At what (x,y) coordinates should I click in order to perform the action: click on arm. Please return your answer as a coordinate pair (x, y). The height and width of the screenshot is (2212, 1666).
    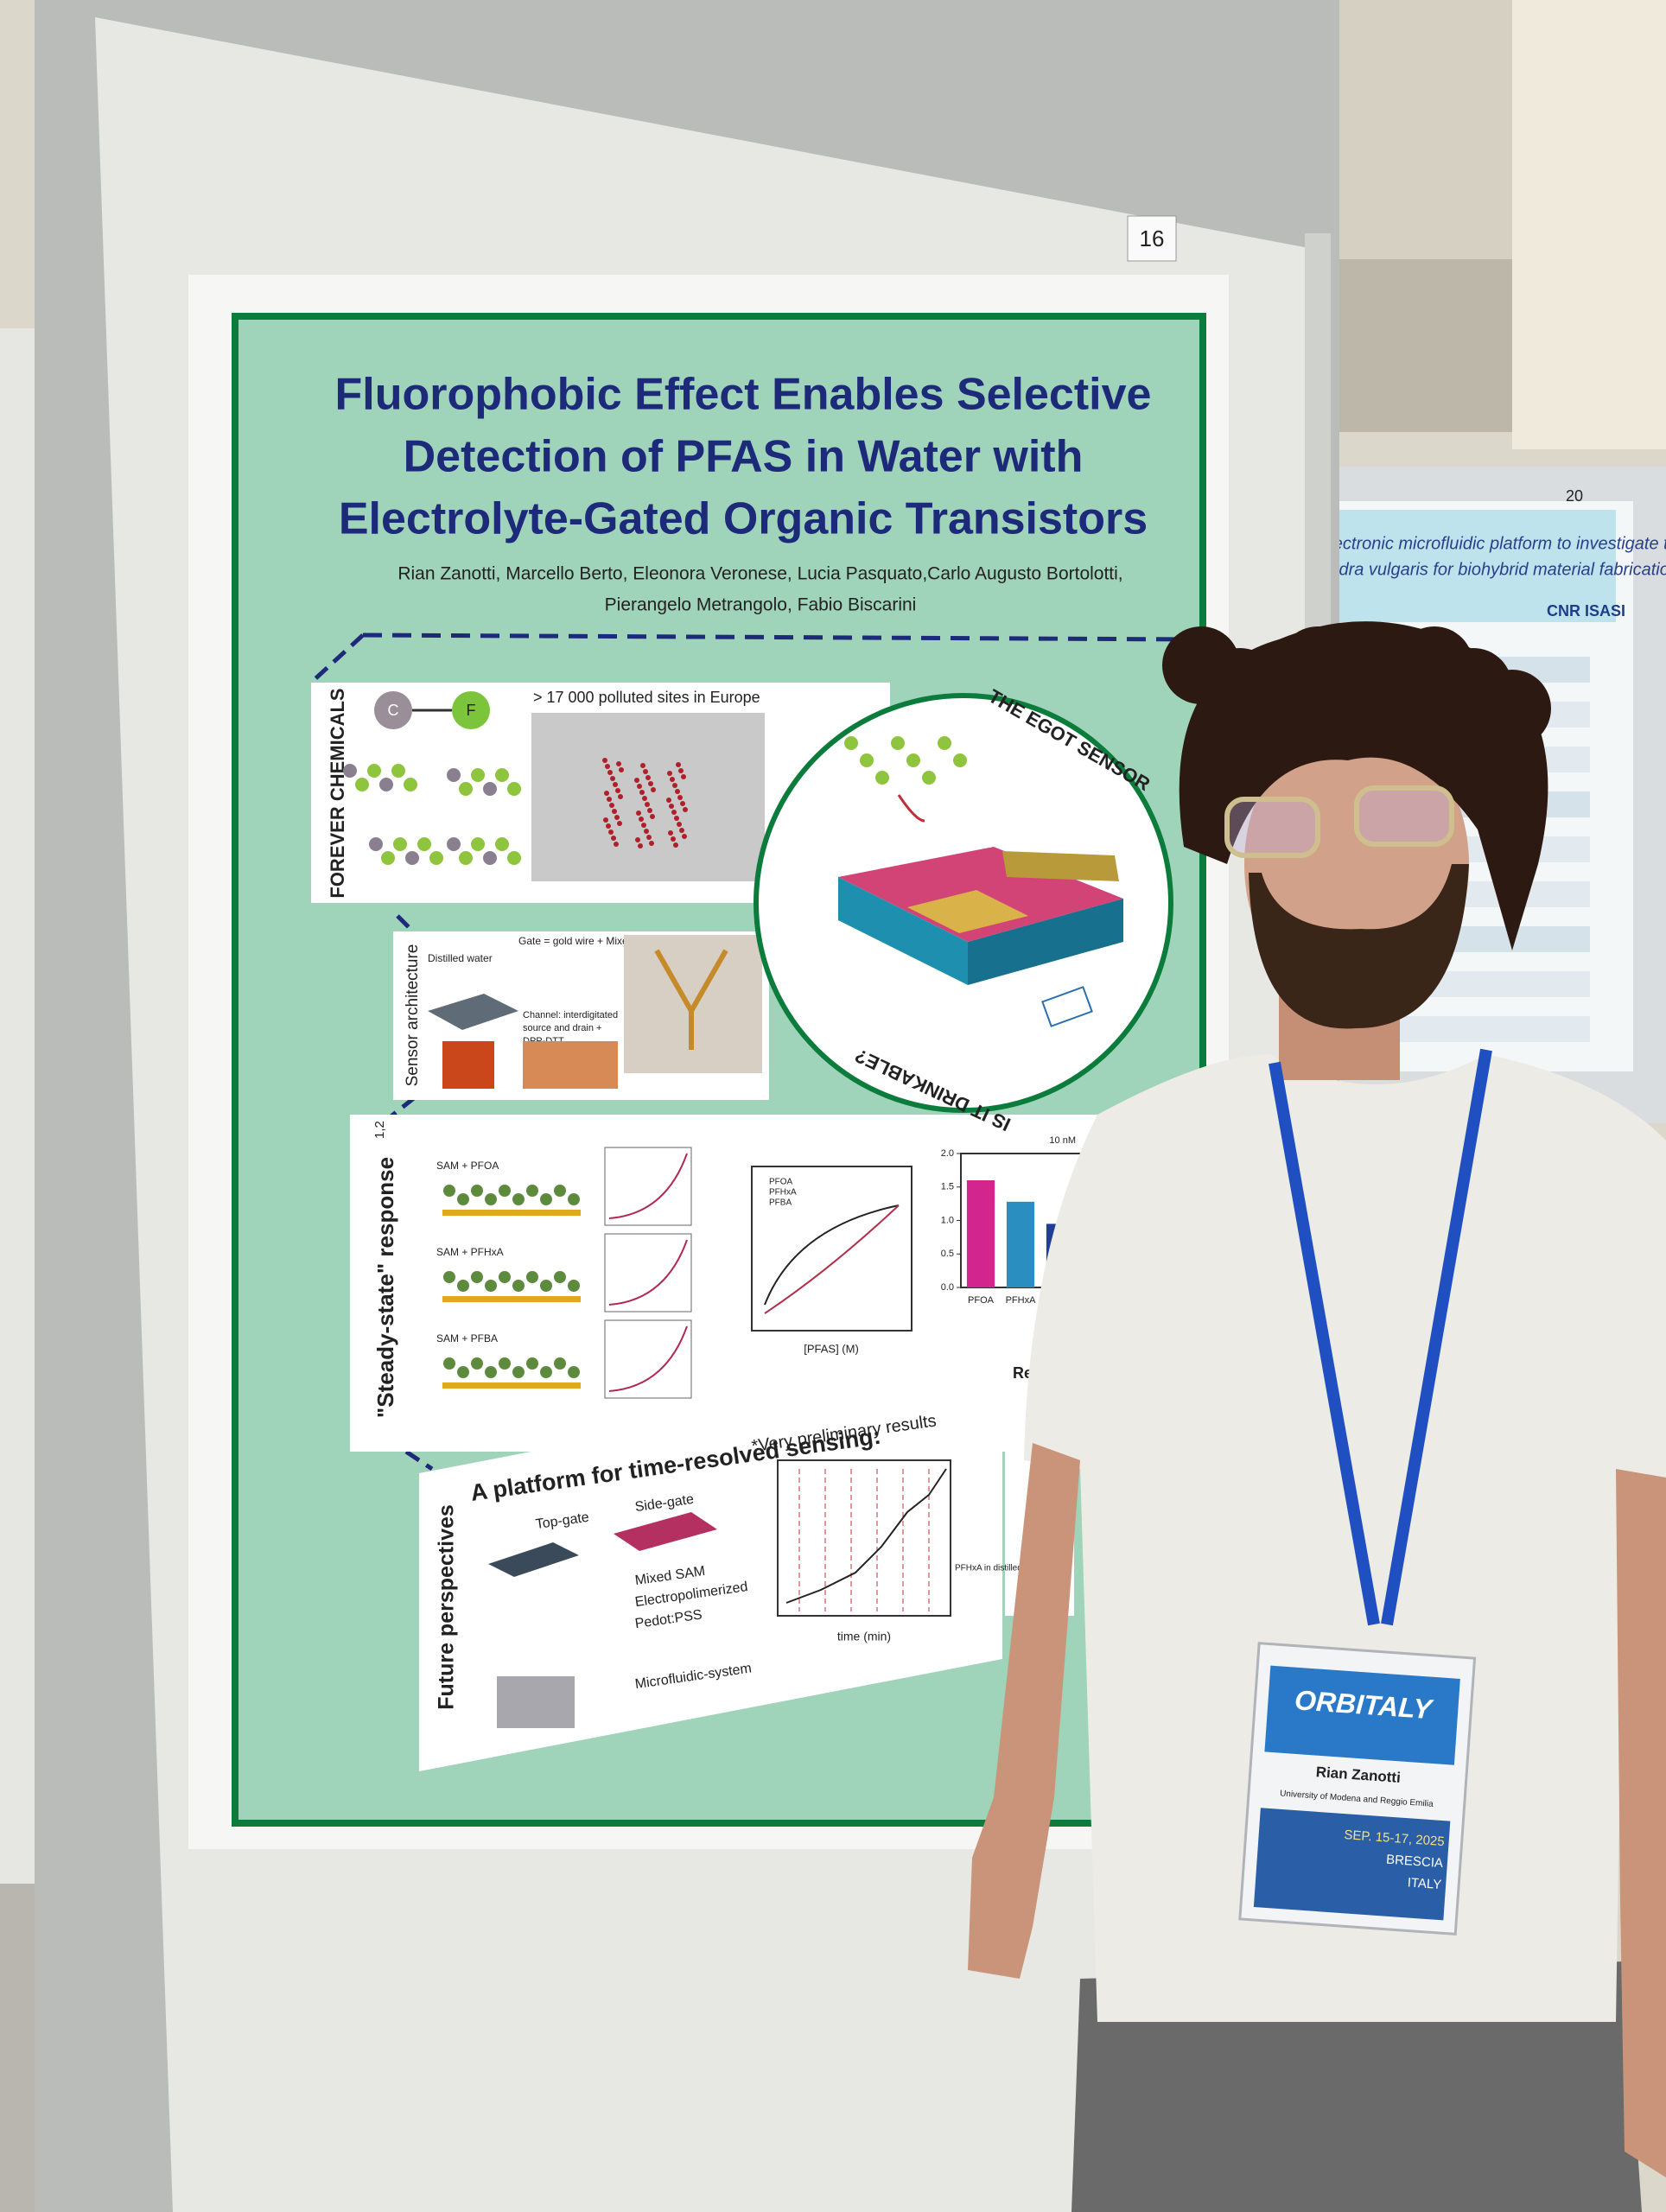
    Looking at the image, I should click on (1641, 1823).